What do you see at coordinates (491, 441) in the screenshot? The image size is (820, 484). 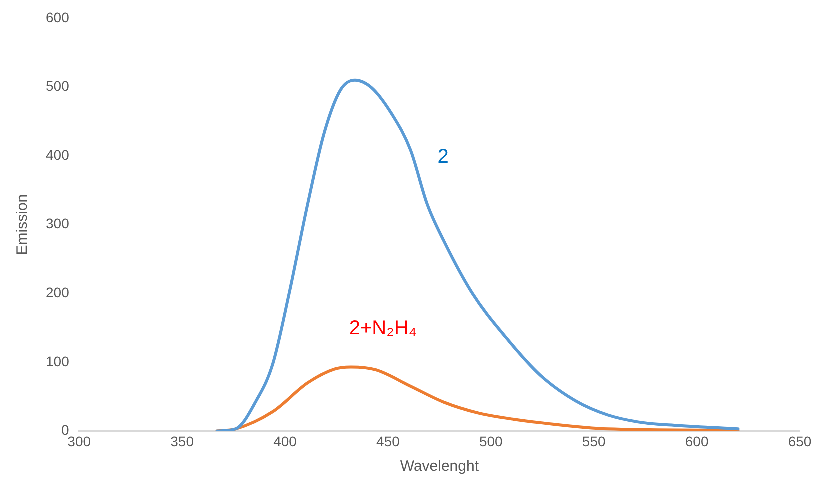 I see `x-tick-label: 500` at bounding box center [491, 441].